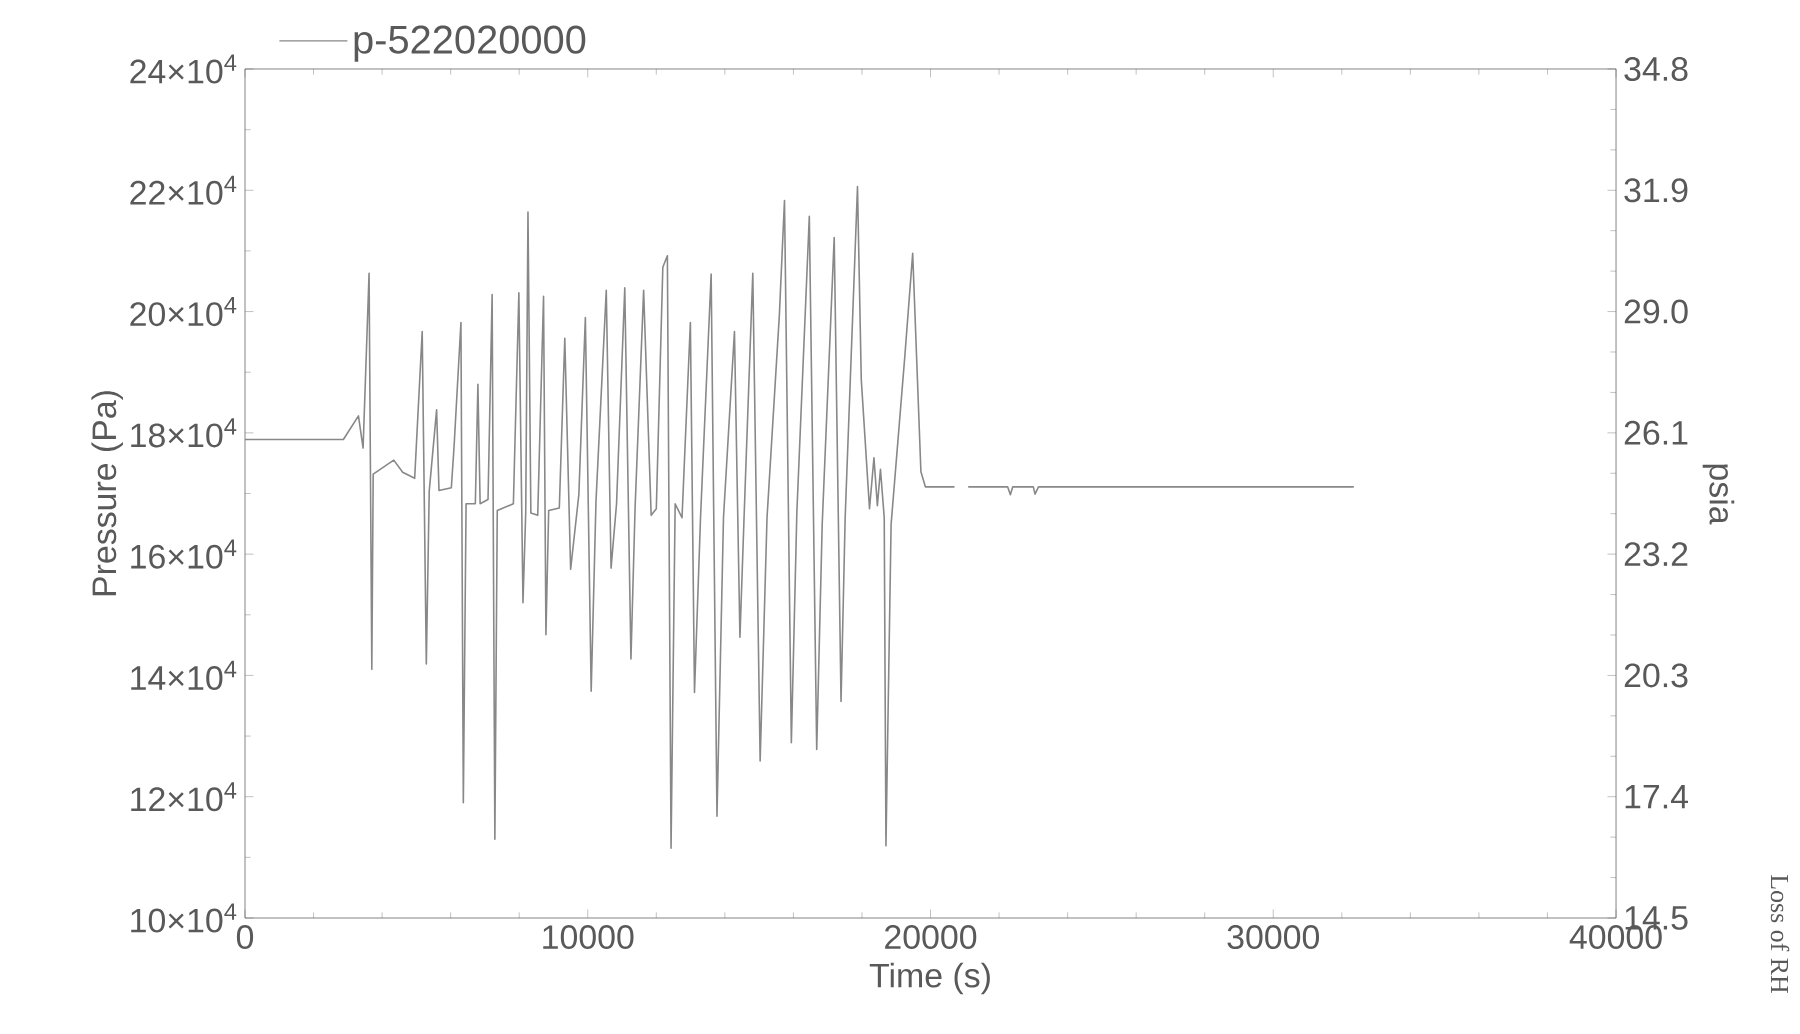 The width and height of the screenshot is (1800, 1034). I want to click on y2-tick-label: 31.9, so click(1656, 190).